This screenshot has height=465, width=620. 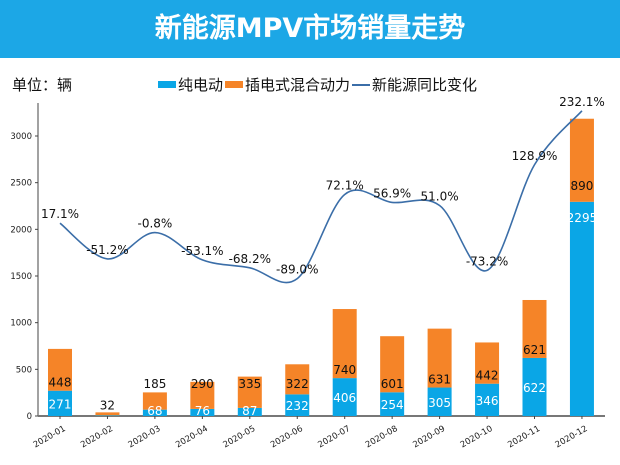 What do you see at coordinates (345, 185) in the screenshot?
I see `yoy-value-label: 72.1%` at bounding box center [345, 185].